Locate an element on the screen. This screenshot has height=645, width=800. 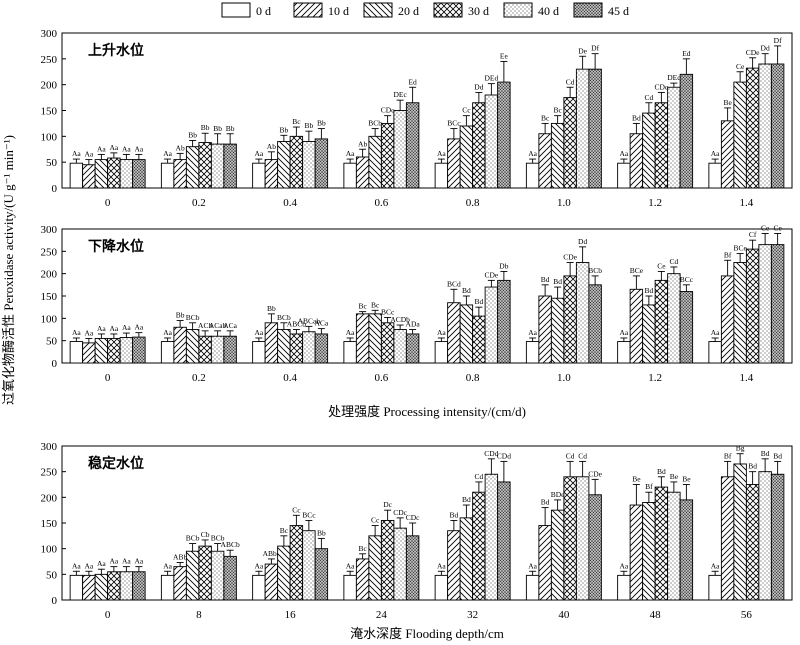
bar-10d-1.2 is located at coordinates (636, 326).